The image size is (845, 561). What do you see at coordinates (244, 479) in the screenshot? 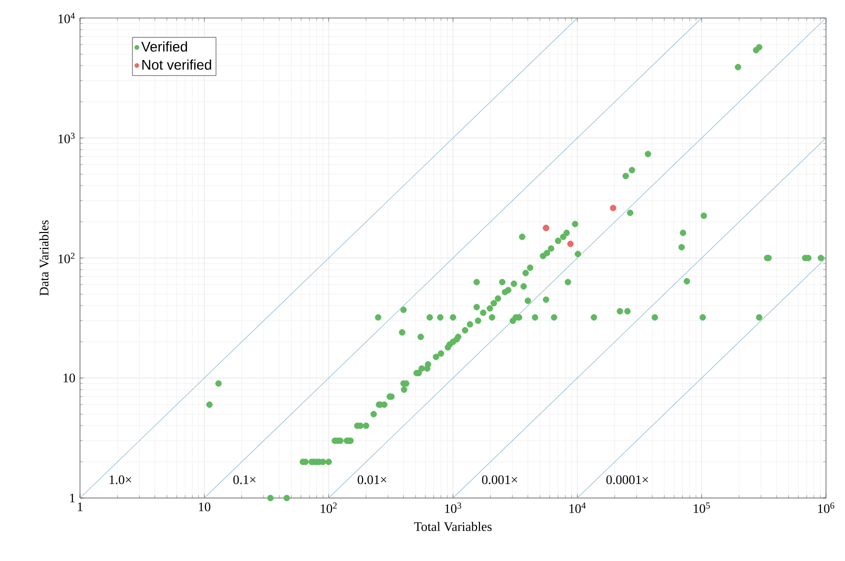
I see `annotation: 0.1×` at bounding box center [244, 479].